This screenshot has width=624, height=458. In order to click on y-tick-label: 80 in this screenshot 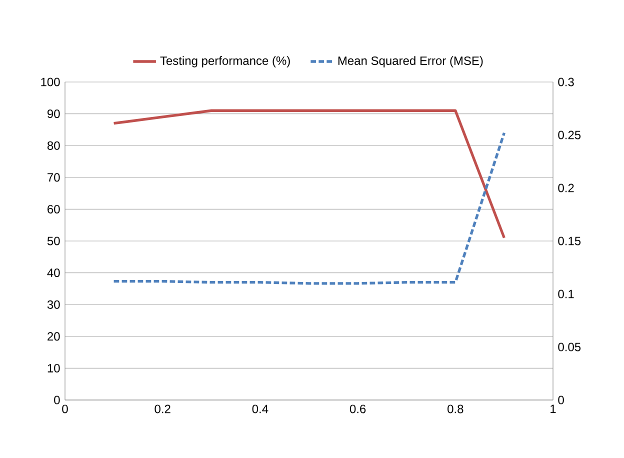, I will do `click(53, 145)`.